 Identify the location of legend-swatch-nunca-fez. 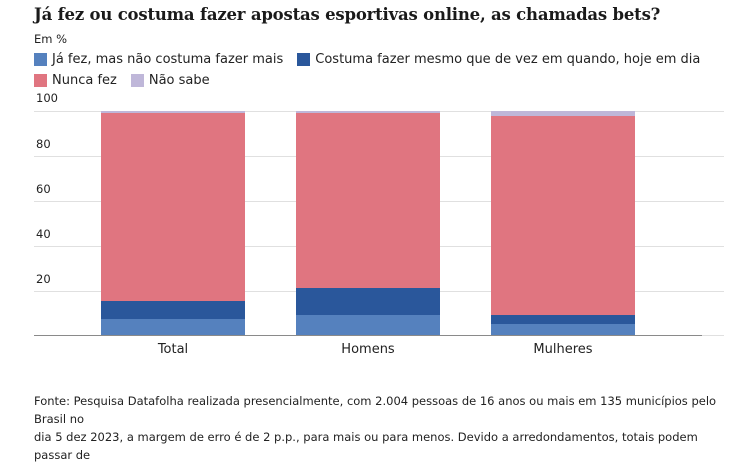
(40, 80).